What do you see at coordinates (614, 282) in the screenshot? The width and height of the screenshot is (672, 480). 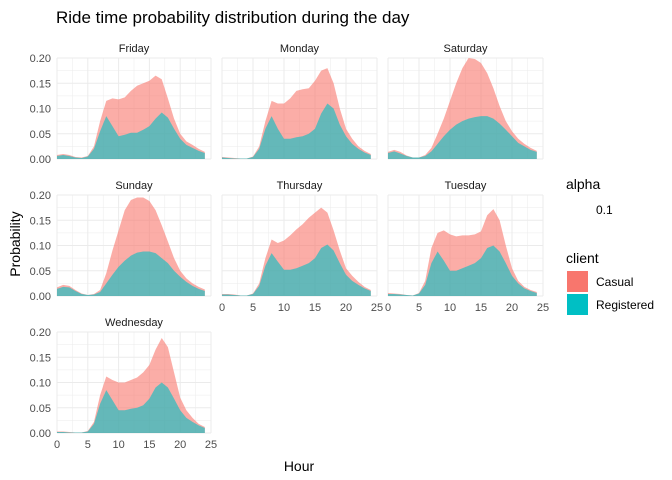 I see `legend-label-casual: Casual` at bounding box center [614, 282].